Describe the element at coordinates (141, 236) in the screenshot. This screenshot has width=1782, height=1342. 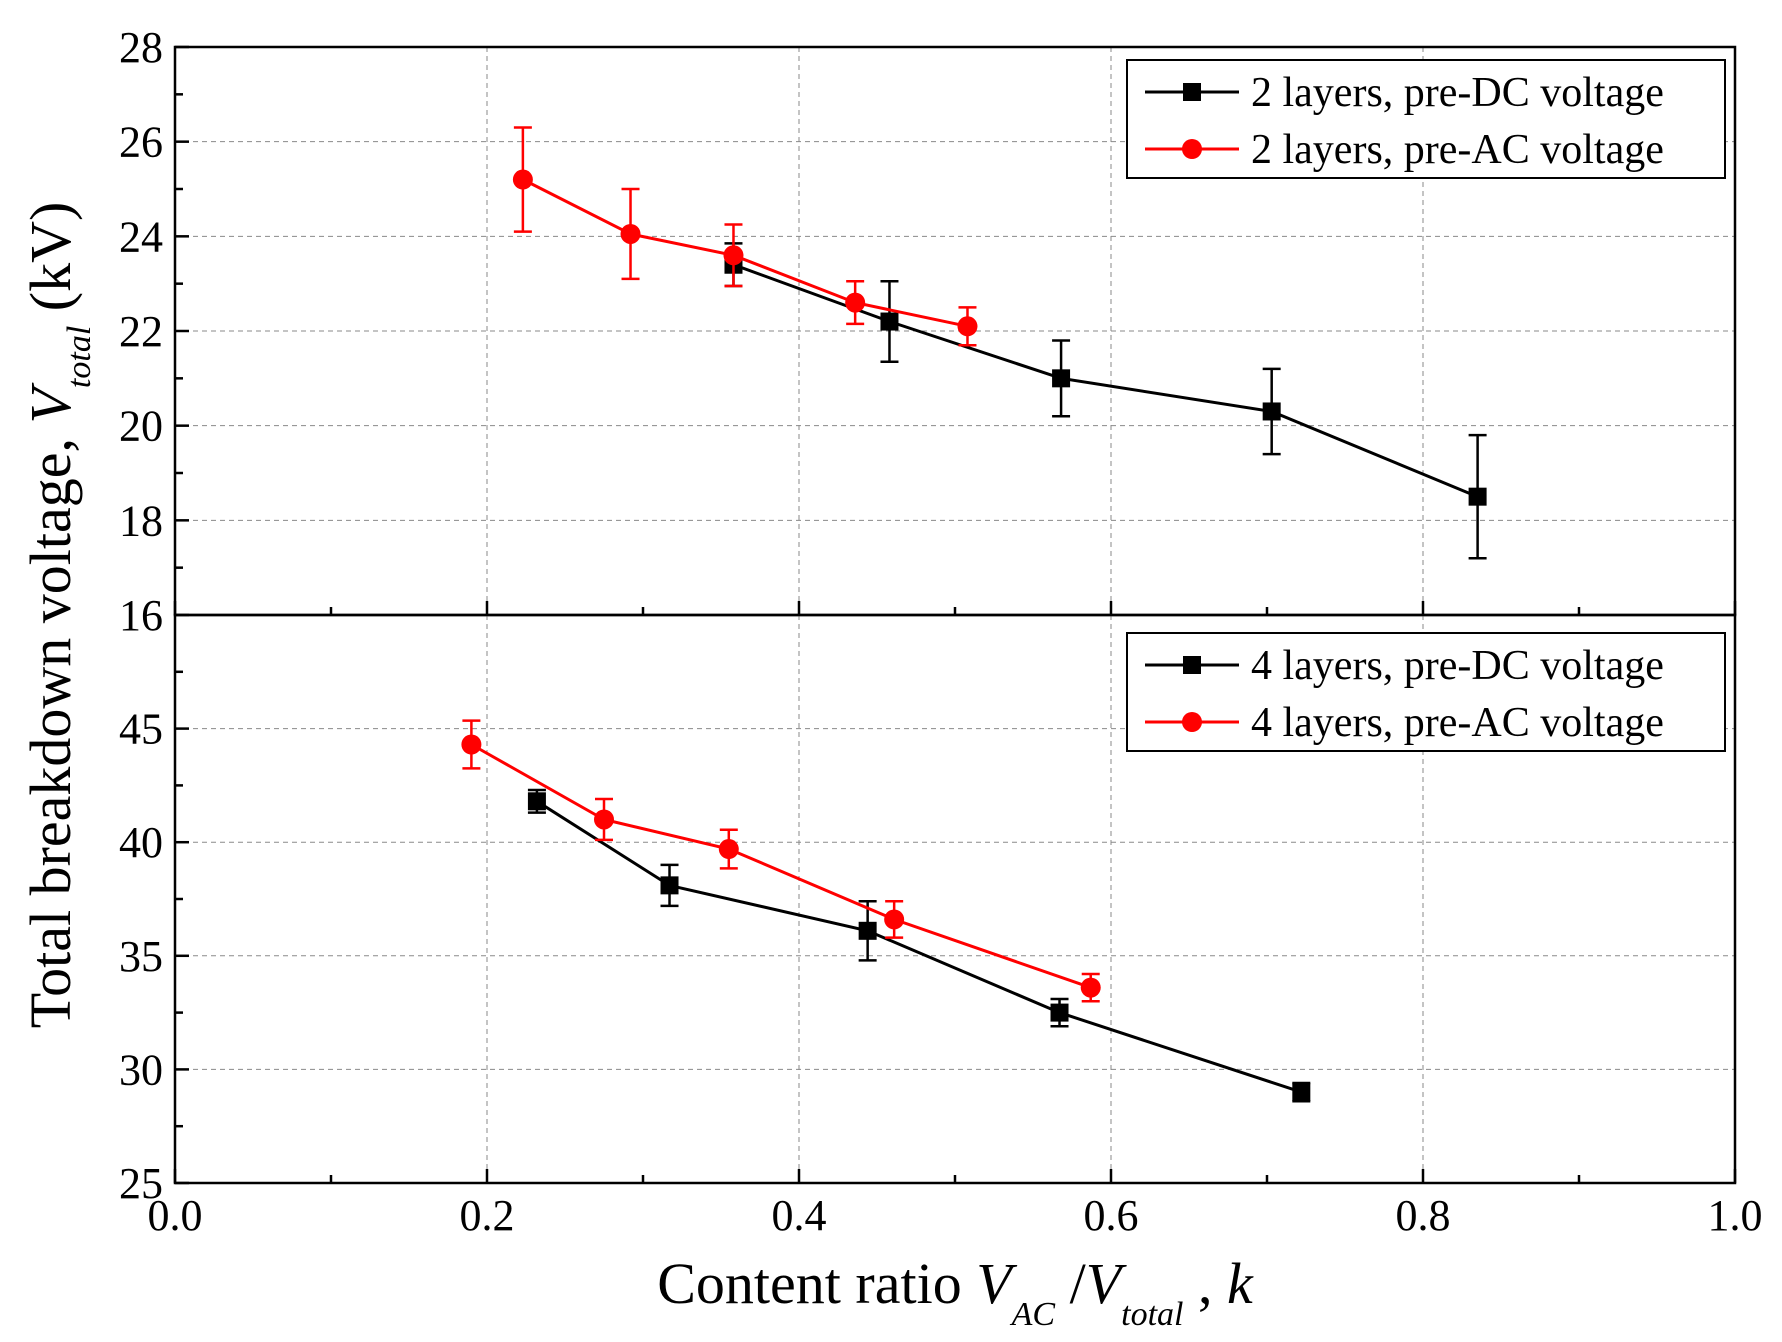
I see `y-tick-label: 24` at that location.